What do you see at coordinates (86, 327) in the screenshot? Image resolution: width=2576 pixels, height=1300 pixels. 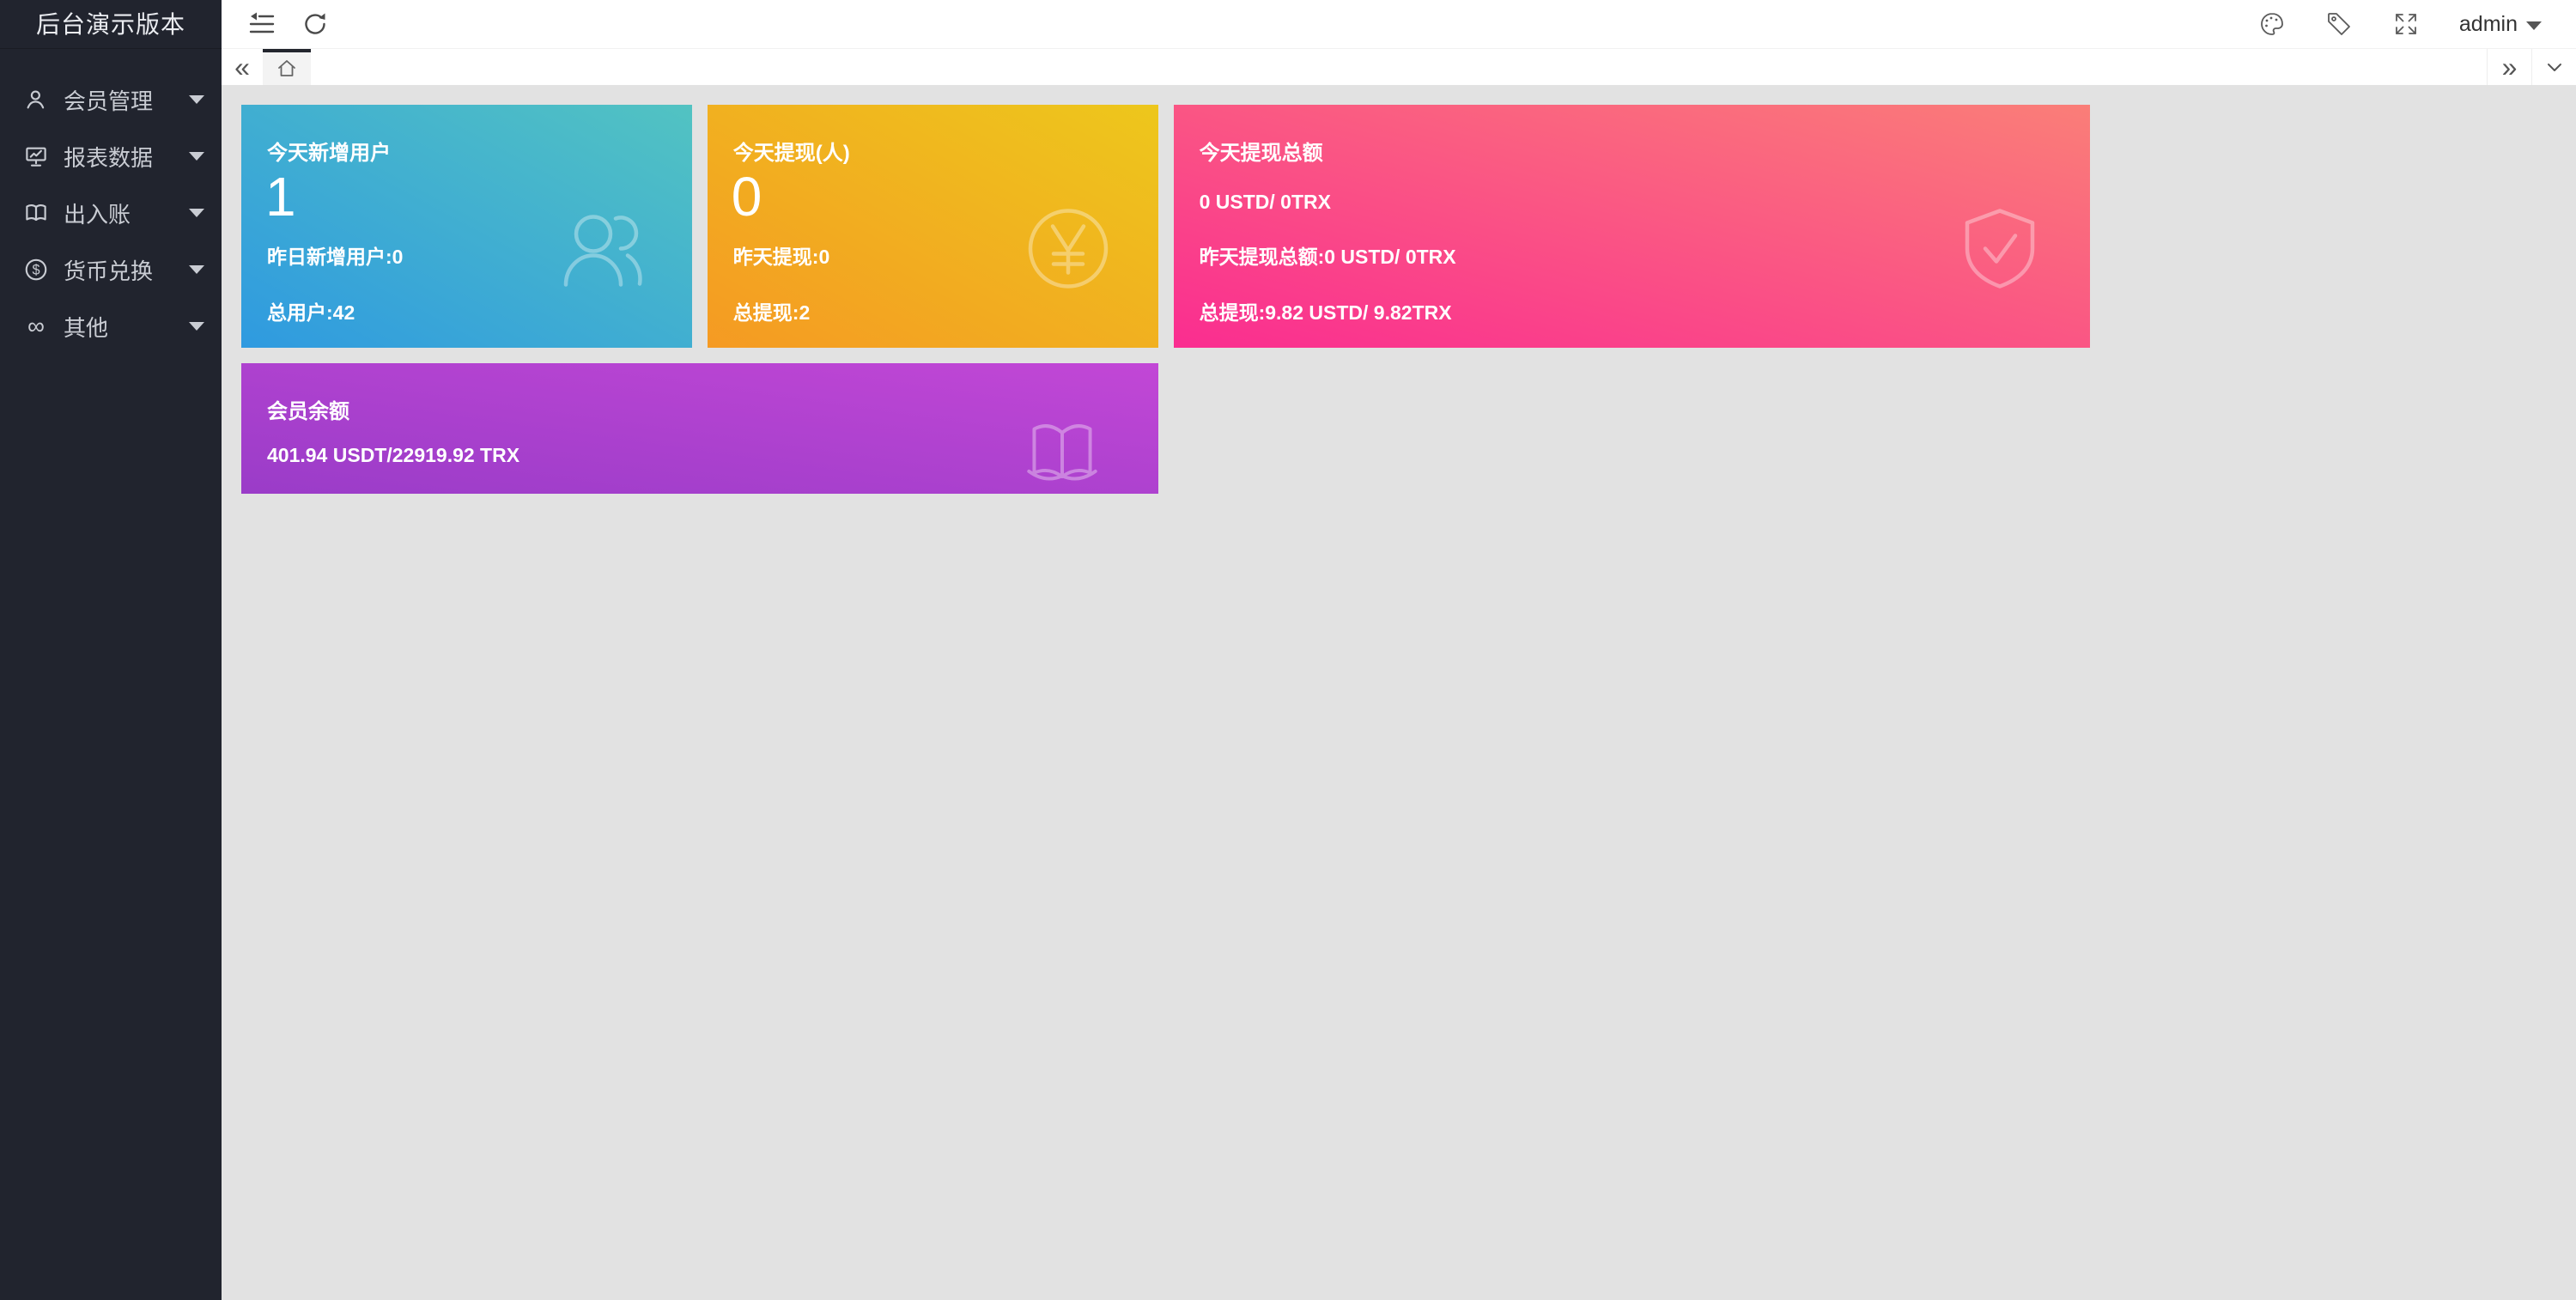 I see `sidebar-item-label: 其他` at bounding box center [86, 327].